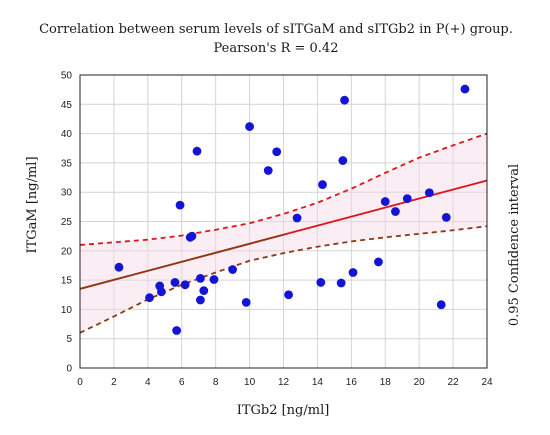 The height and width of the screenshot is (435, 550). I want to click on x-axis-label: ITGb2 [ng/ml], so click(283, 410).